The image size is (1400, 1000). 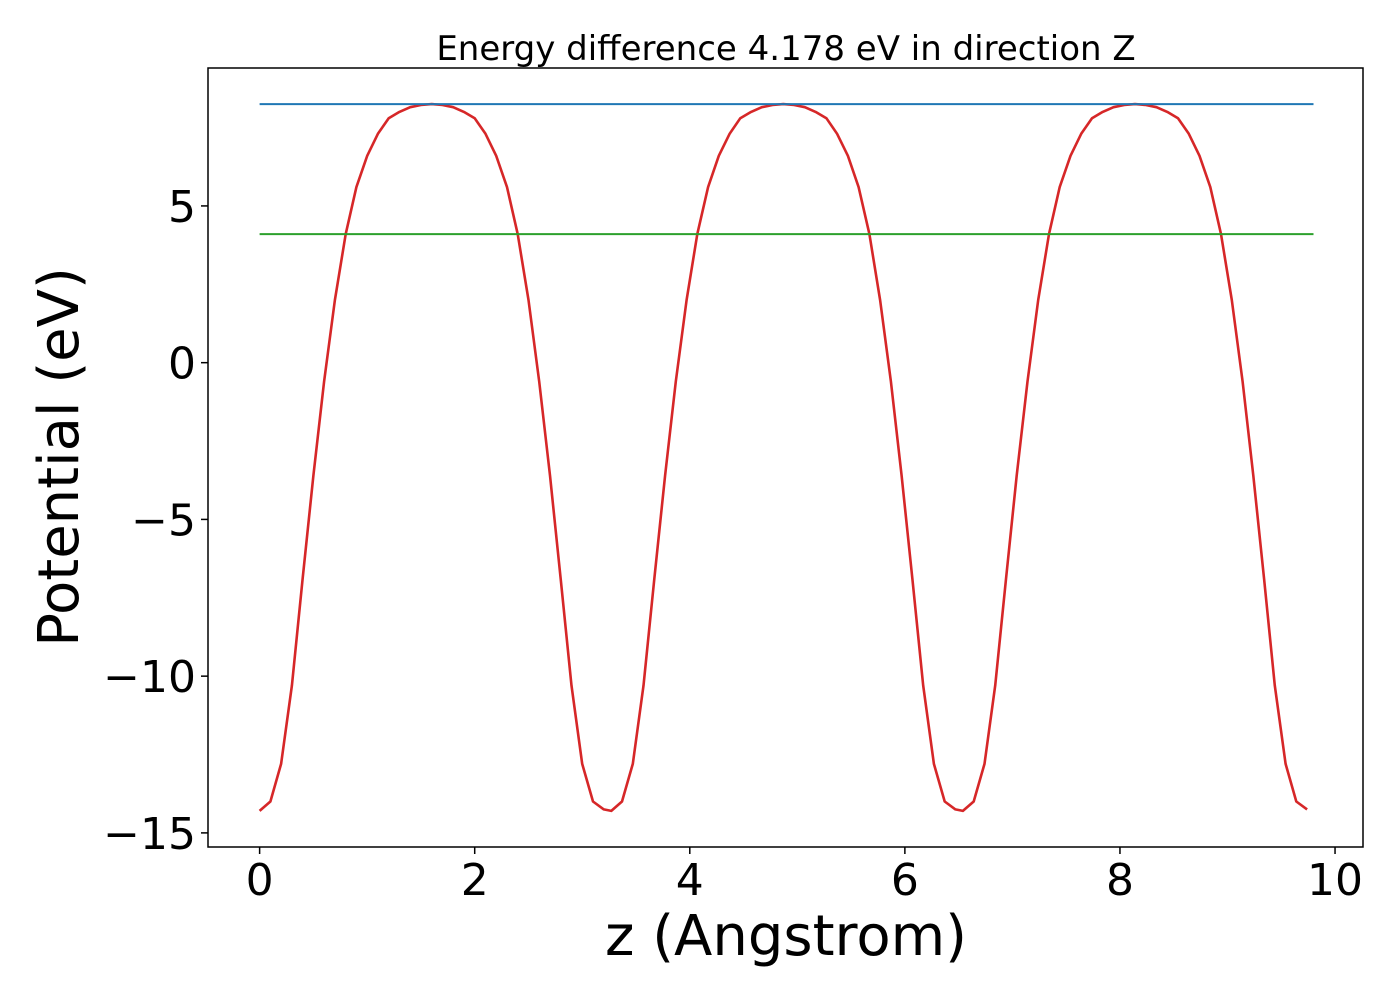 I want to click on x-axis-label: z (Angstrom), so click(x=786, y=936).